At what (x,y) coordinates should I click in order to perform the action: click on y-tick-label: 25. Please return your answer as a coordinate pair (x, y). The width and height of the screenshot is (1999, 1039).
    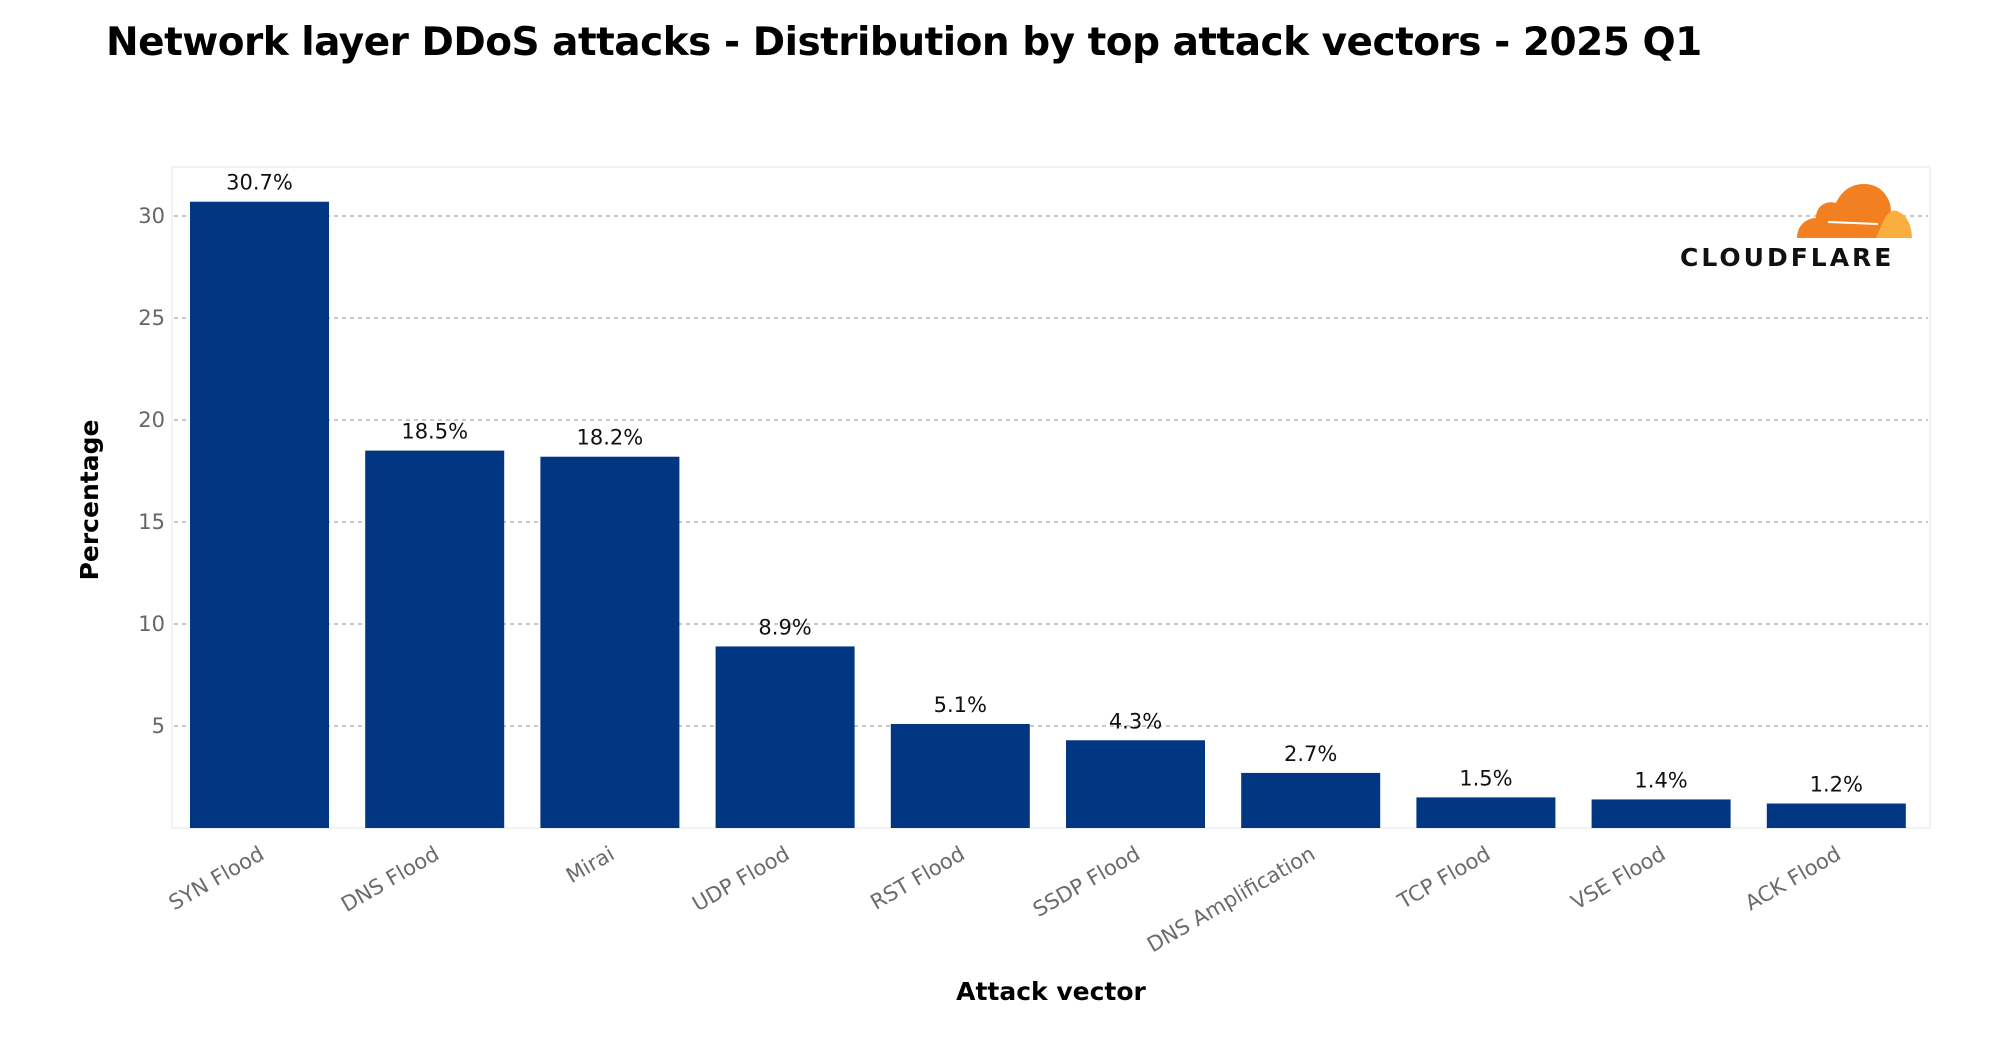
    Looking at the image, I should click on (151, 318).